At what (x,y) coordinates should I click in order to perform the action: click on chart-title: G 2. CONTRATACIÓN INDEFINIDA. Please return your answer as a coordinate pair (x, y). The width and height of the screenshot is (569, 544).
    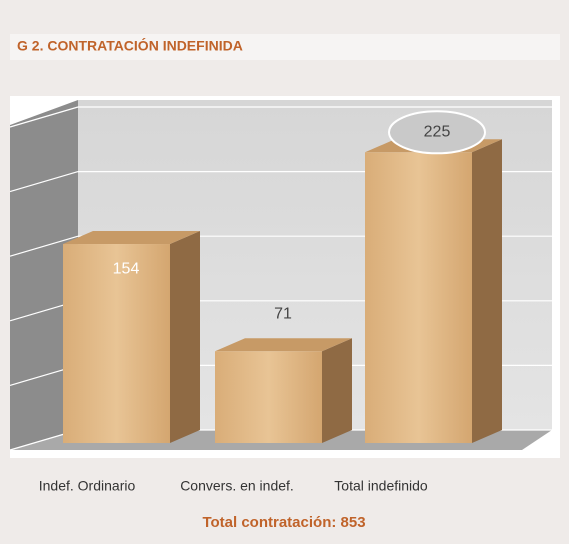
    Looking at the image, I should click on (130, 45).